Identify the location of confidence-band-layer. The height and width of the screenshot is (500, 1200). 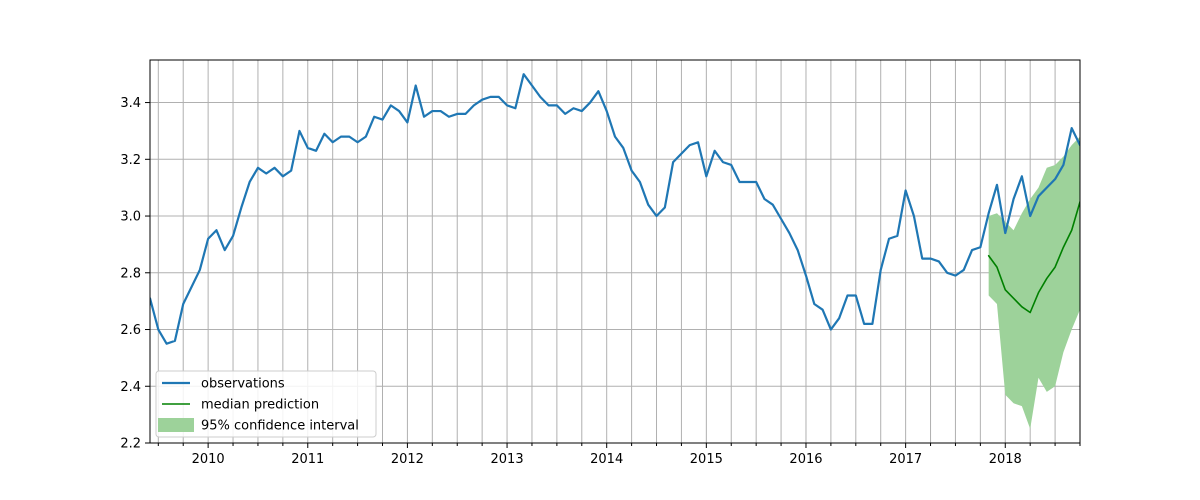
(1034, 282).